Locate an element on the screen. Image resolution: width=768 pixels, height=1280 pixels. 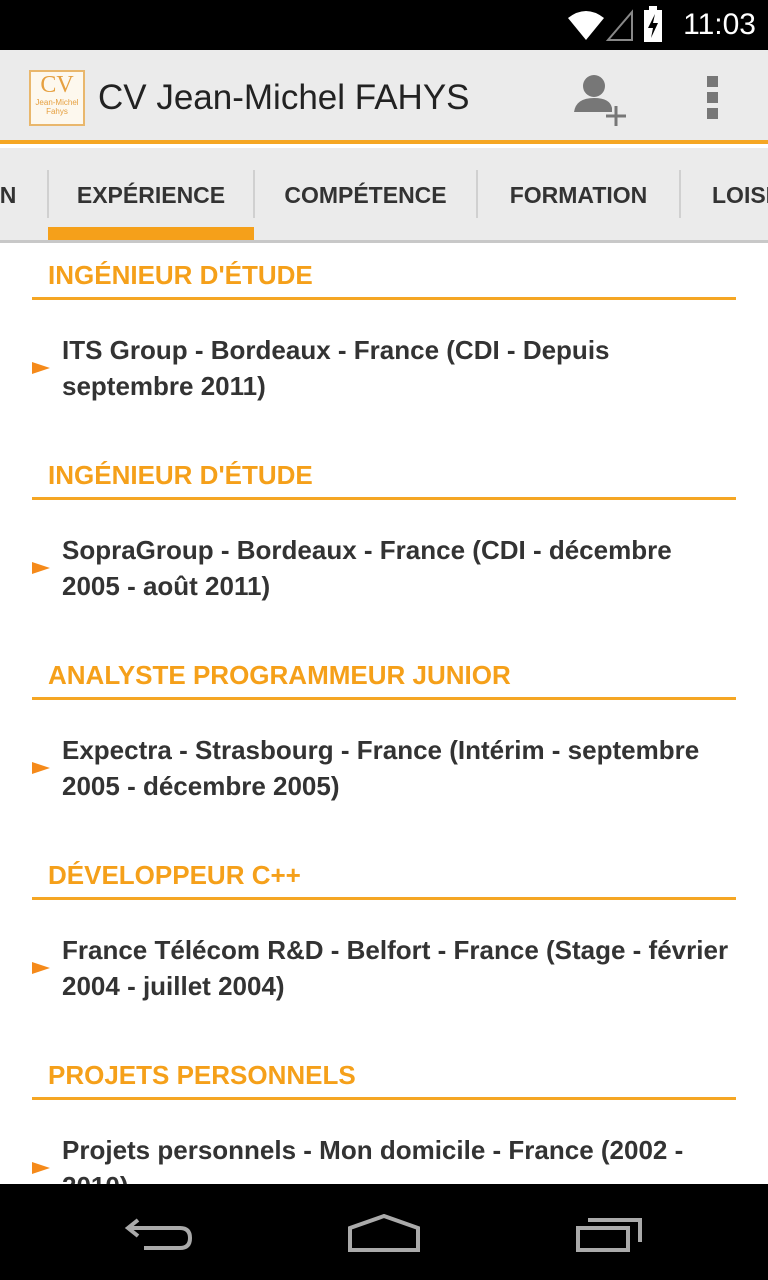
battery-icon is located at coordinates (653, 24).